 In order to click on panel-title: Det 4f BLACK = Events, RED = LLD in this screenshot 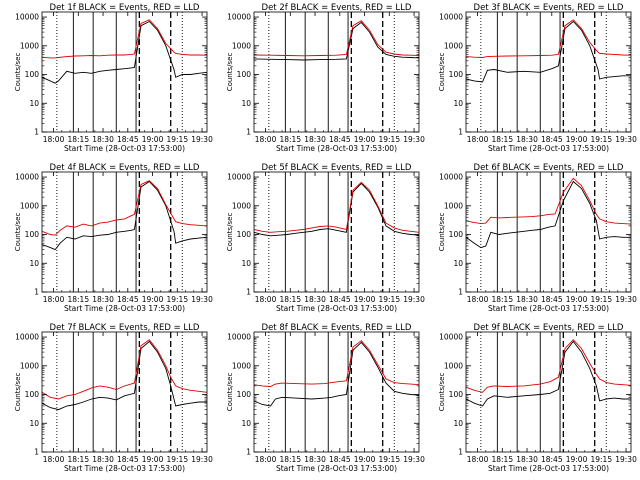, I will do `click(125, 168)`.